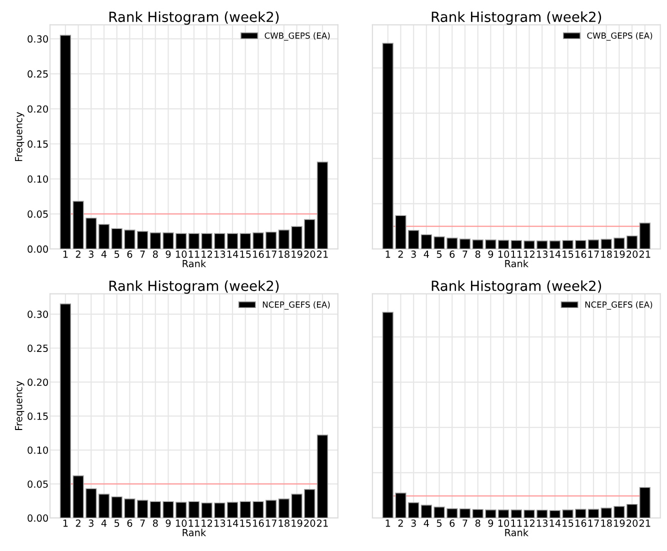  I want to click on x-tick-label: 11, so click(516, 523).